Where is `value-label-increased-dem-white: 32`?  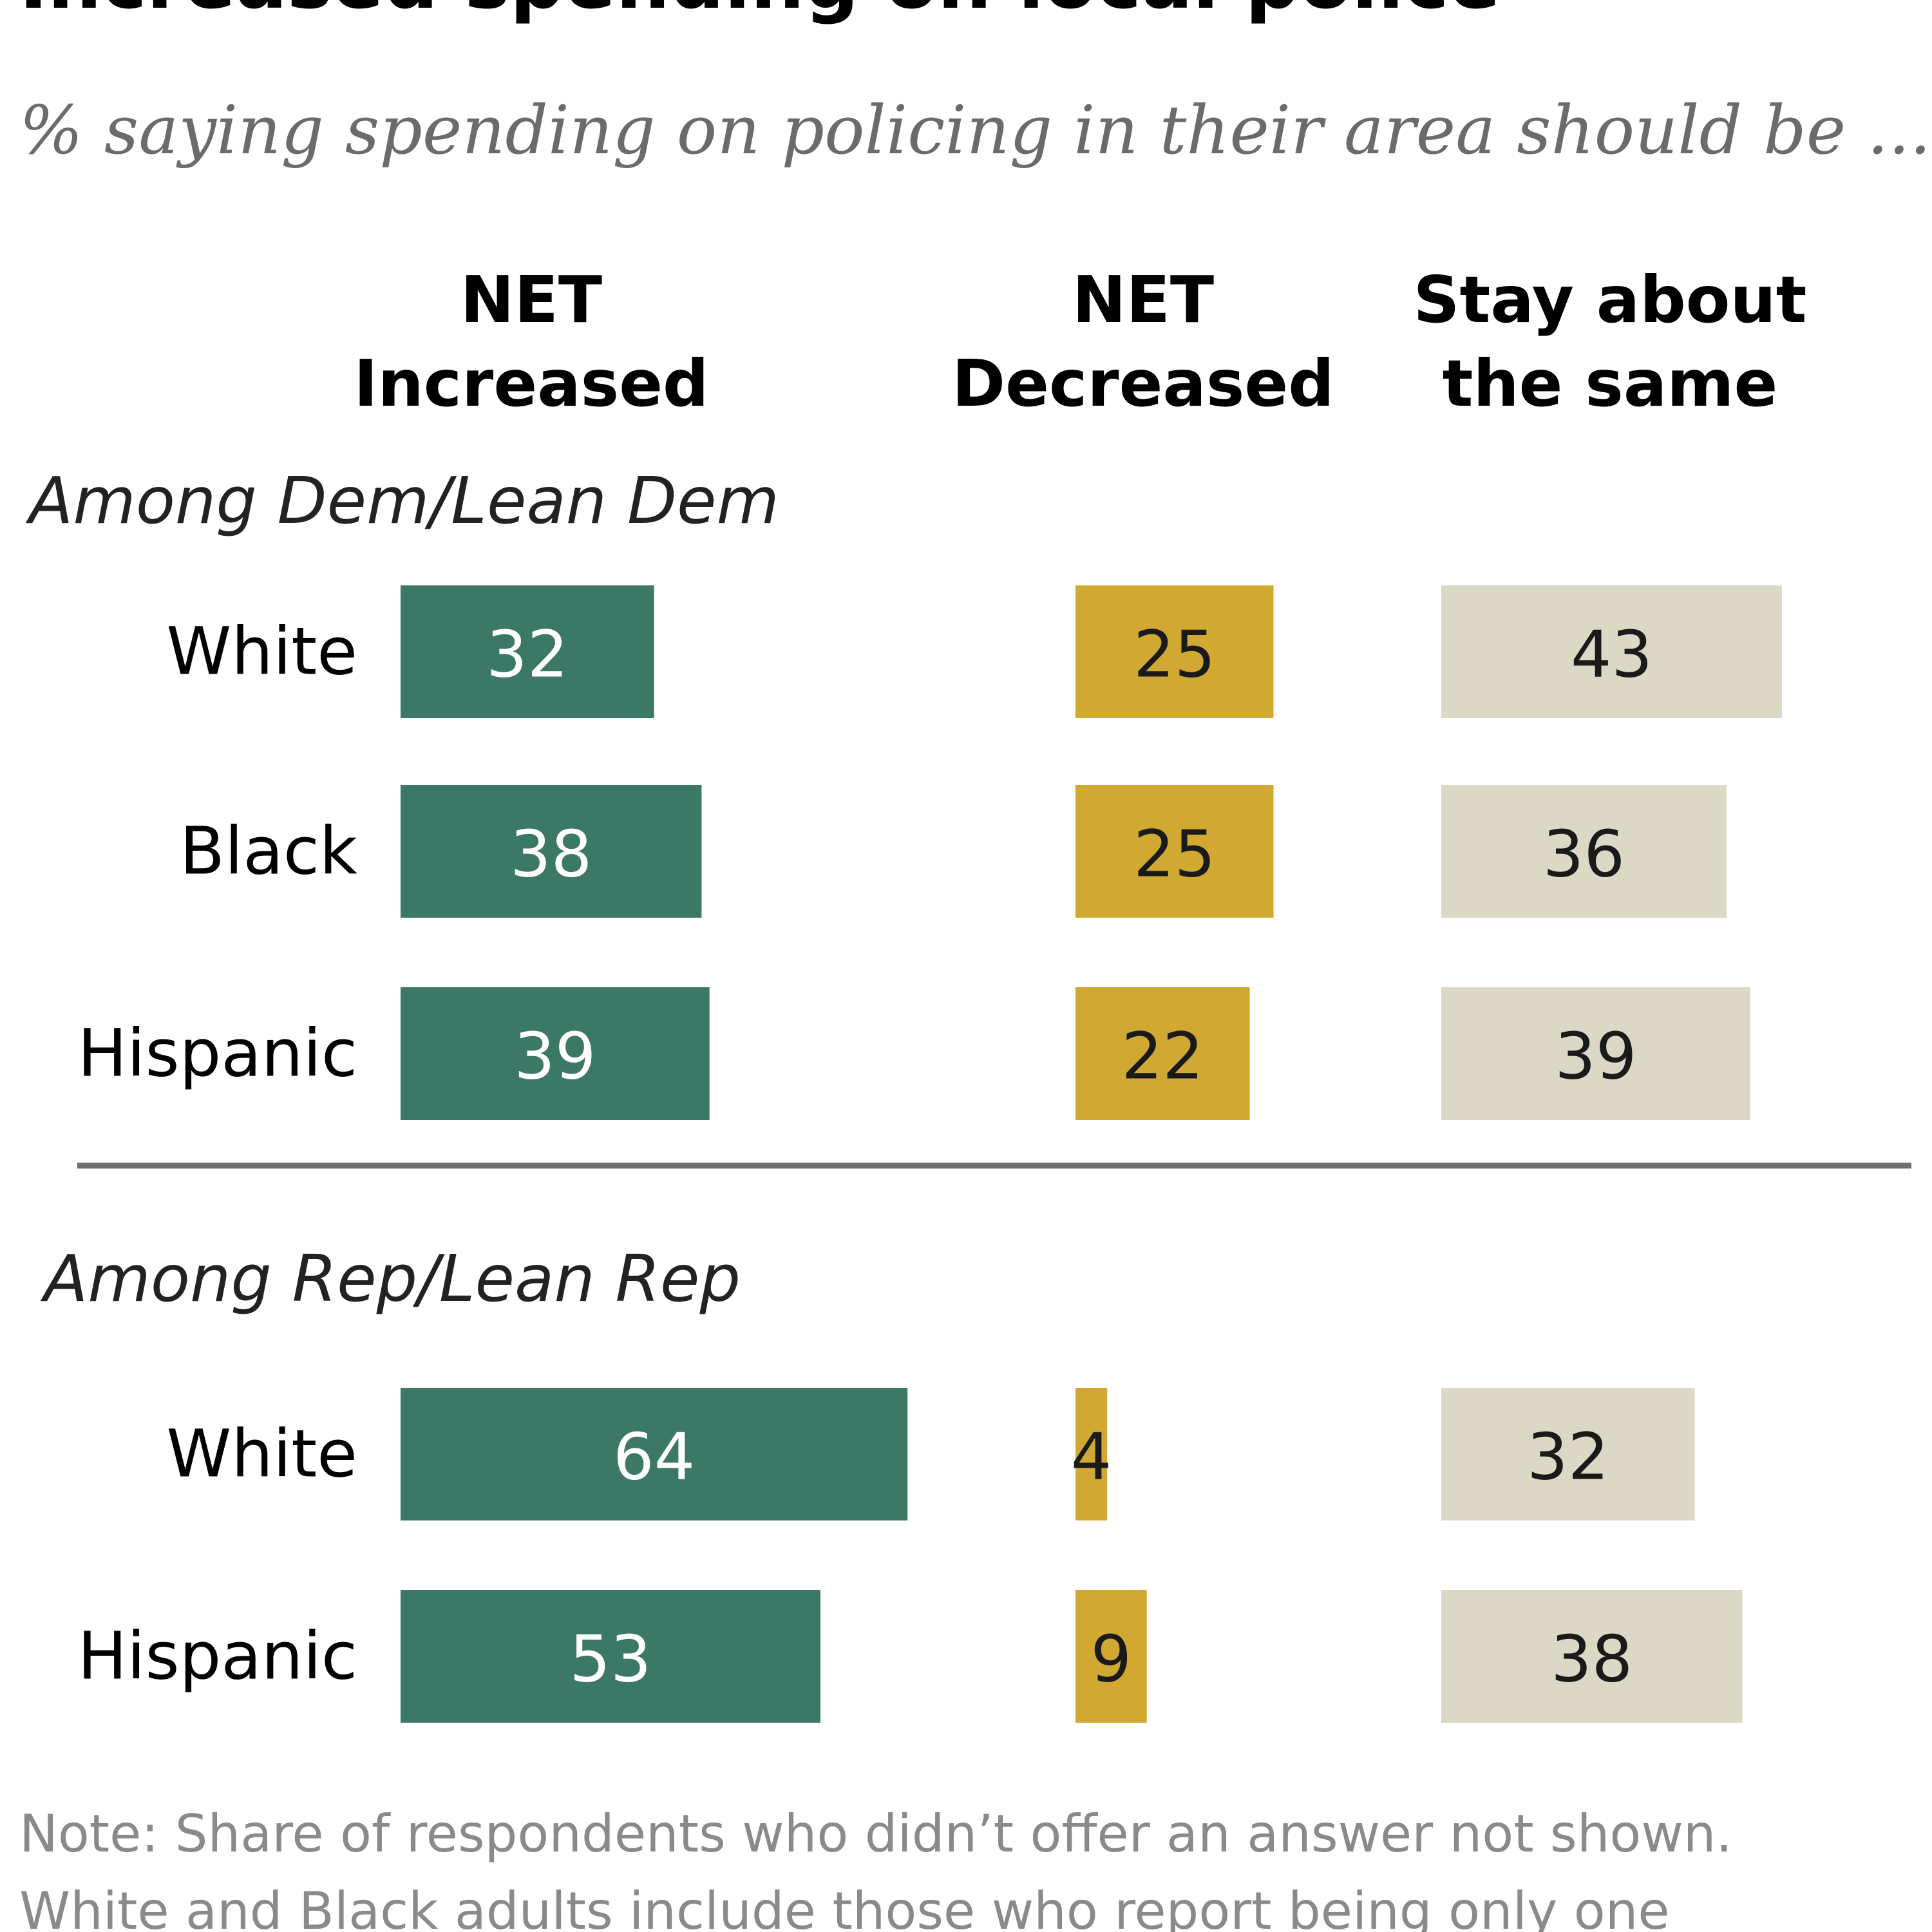
value-label-increased-dem-white: 32 is located at coordinates (527, 654).